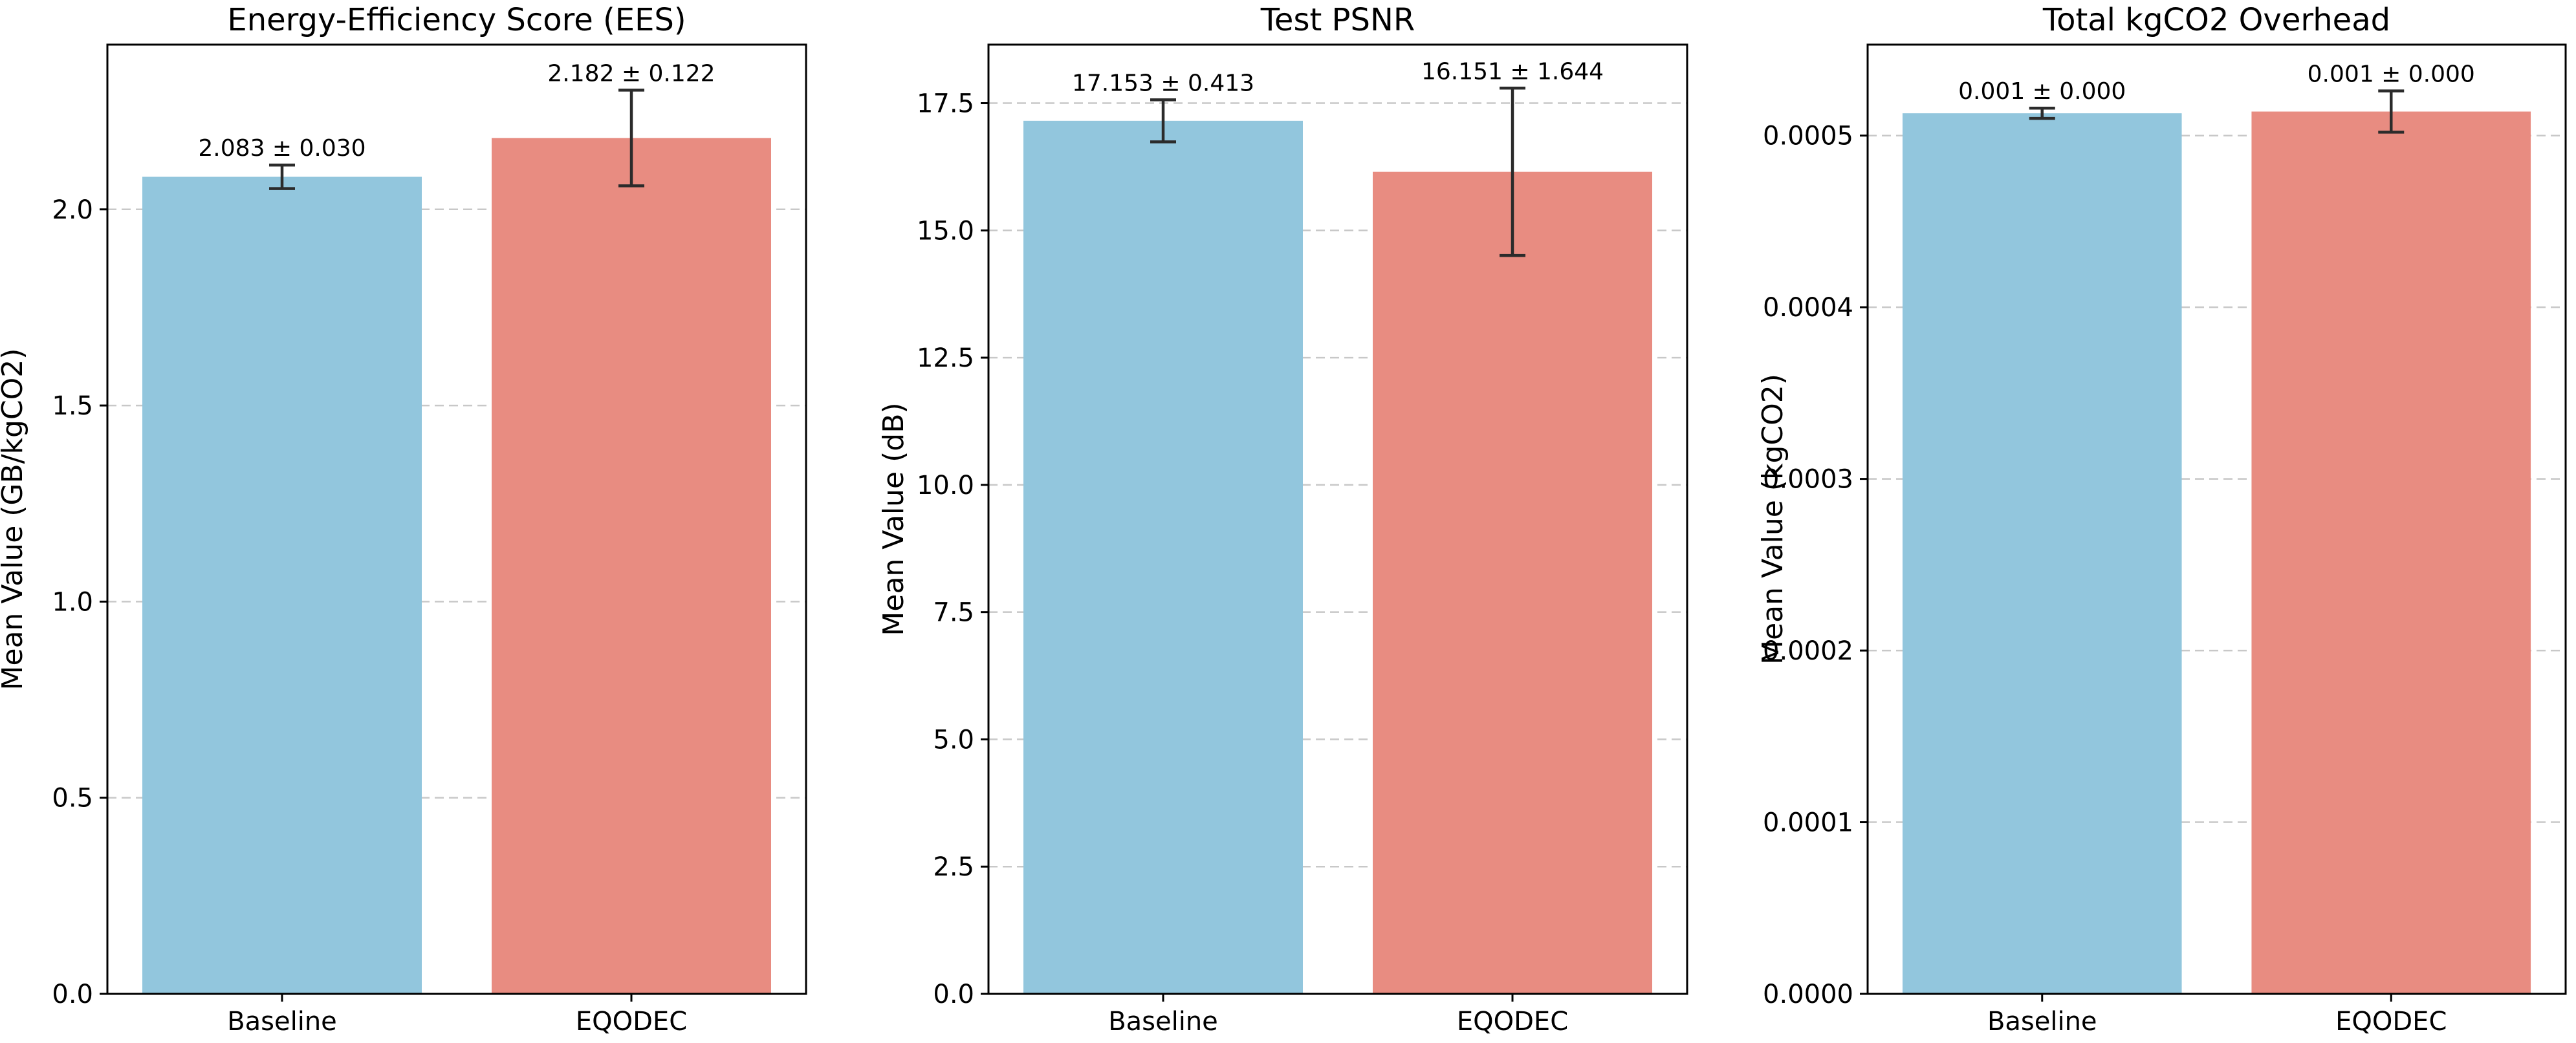 This screenshot has width=2576, height=1043. Describe the element at coordinates (1808, 136) in the screenshot. I see `y-tick-label: 0.0005` at that location.